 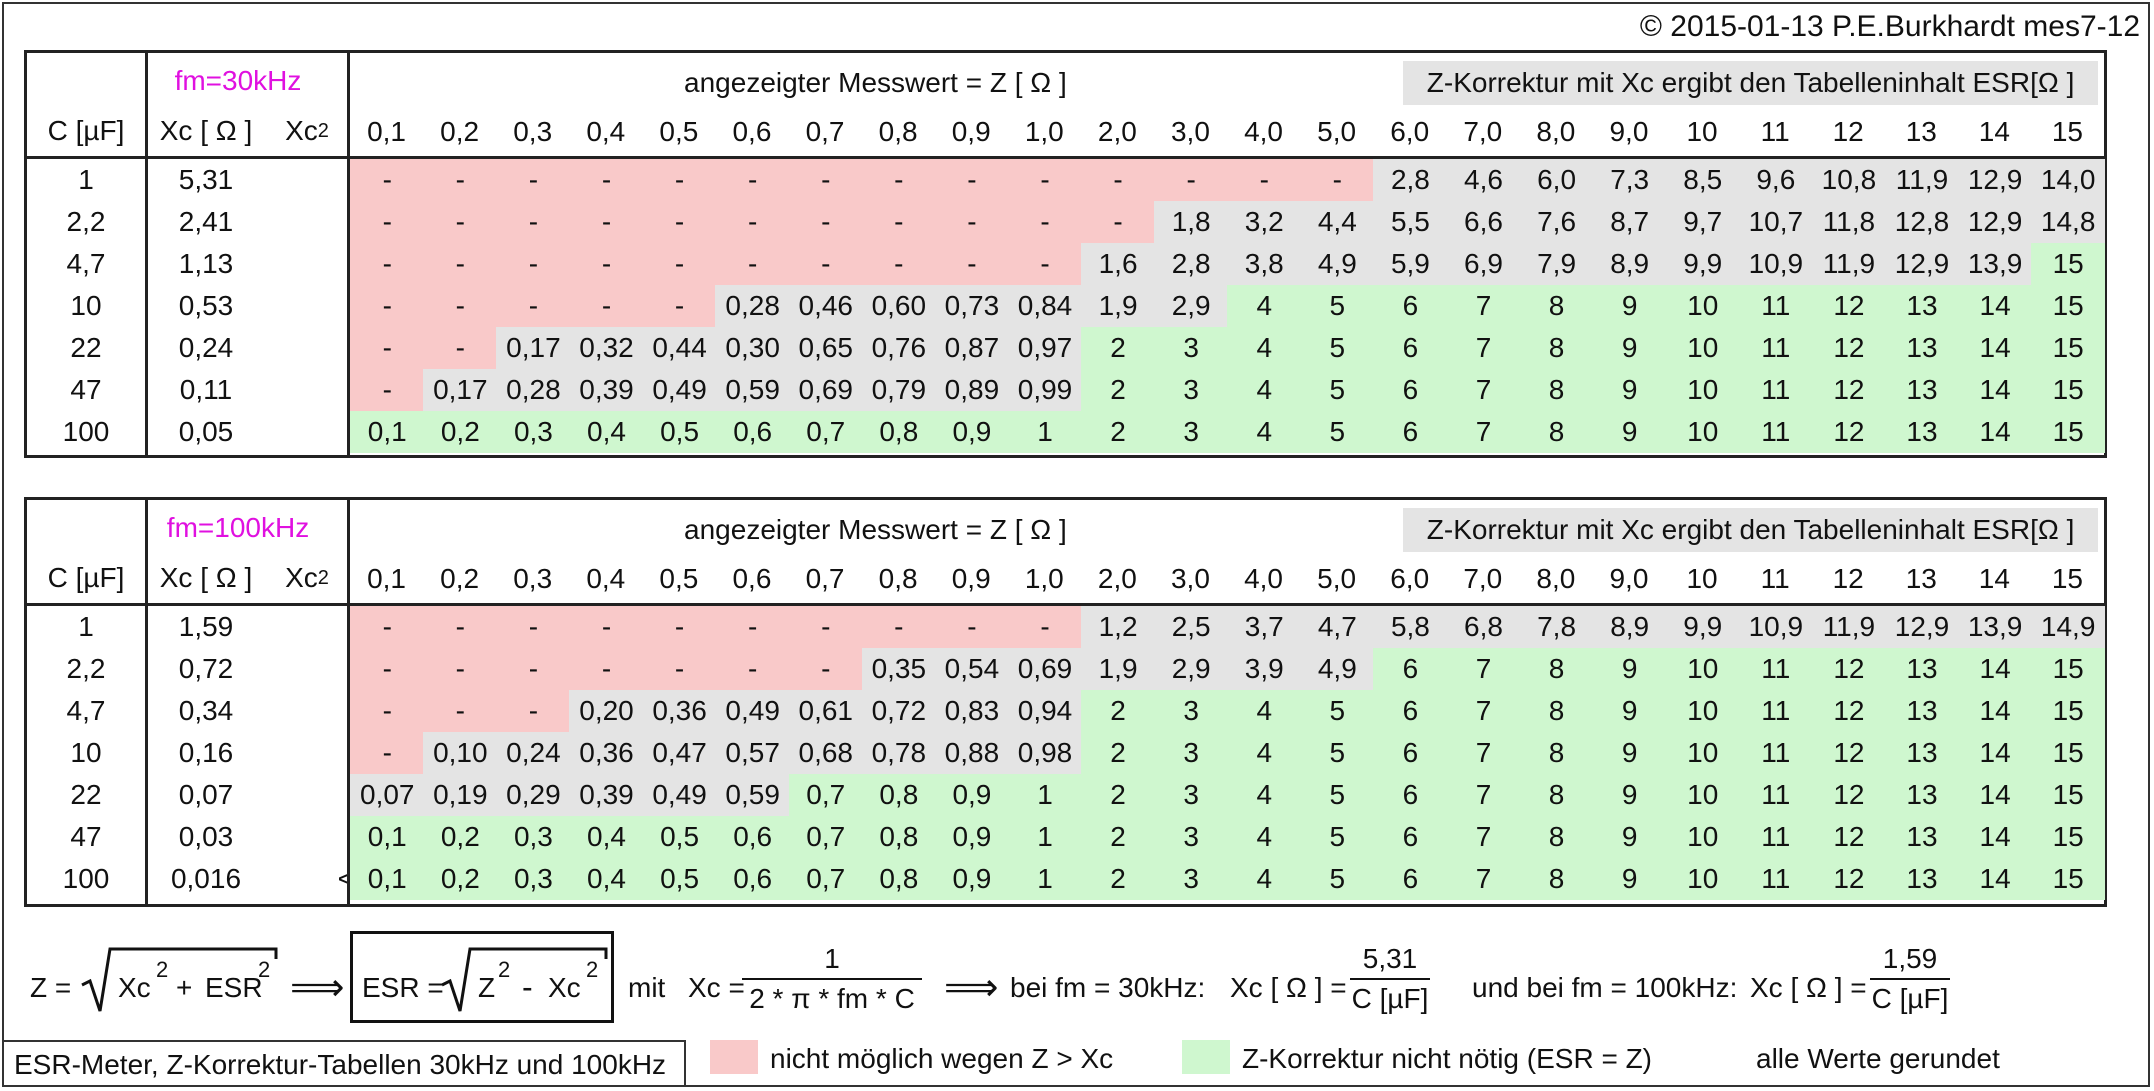 What do you see at coordinates (1995, 627) in the screenshot?
I see `table-cell: 13,9` at bounding box center [1995, 627].